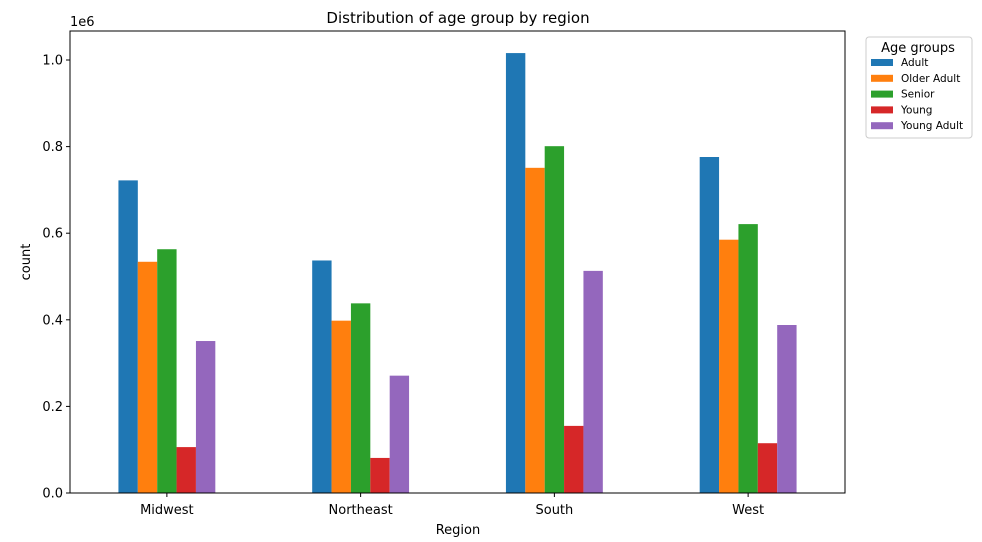 This screenshot has height=542, width=982. What do you see at coordinates (931, 126) in the screenshot?
I see `legend-label: Young Adult` at bounding box center [931, 126].